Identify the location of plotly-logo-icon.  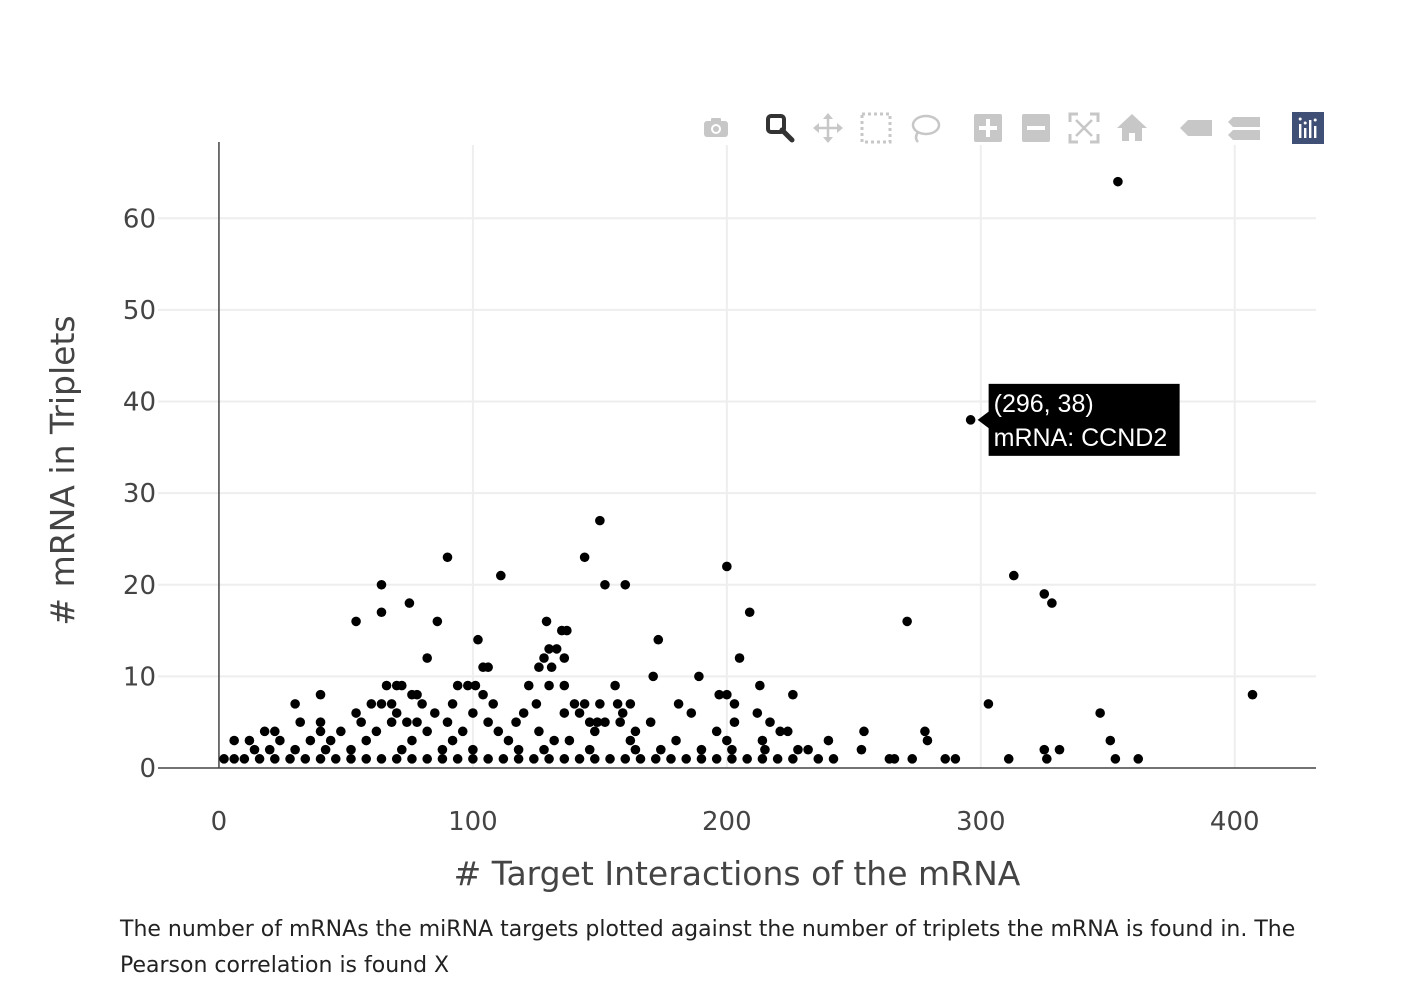
(1308, 128).